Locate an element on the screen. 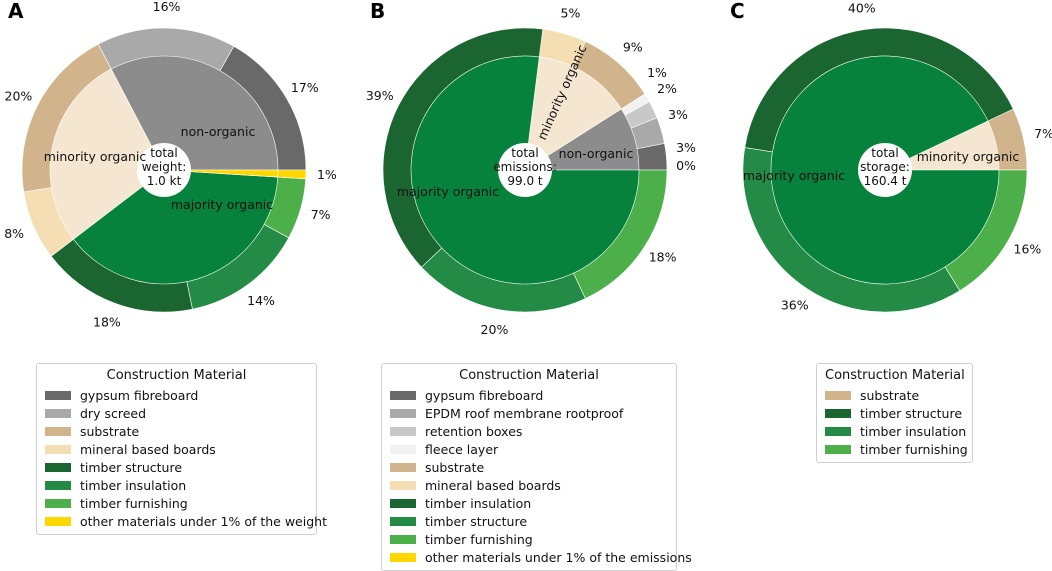  legend-item: EPDM roof membrane rootproof is located at coordinates (529, 413).